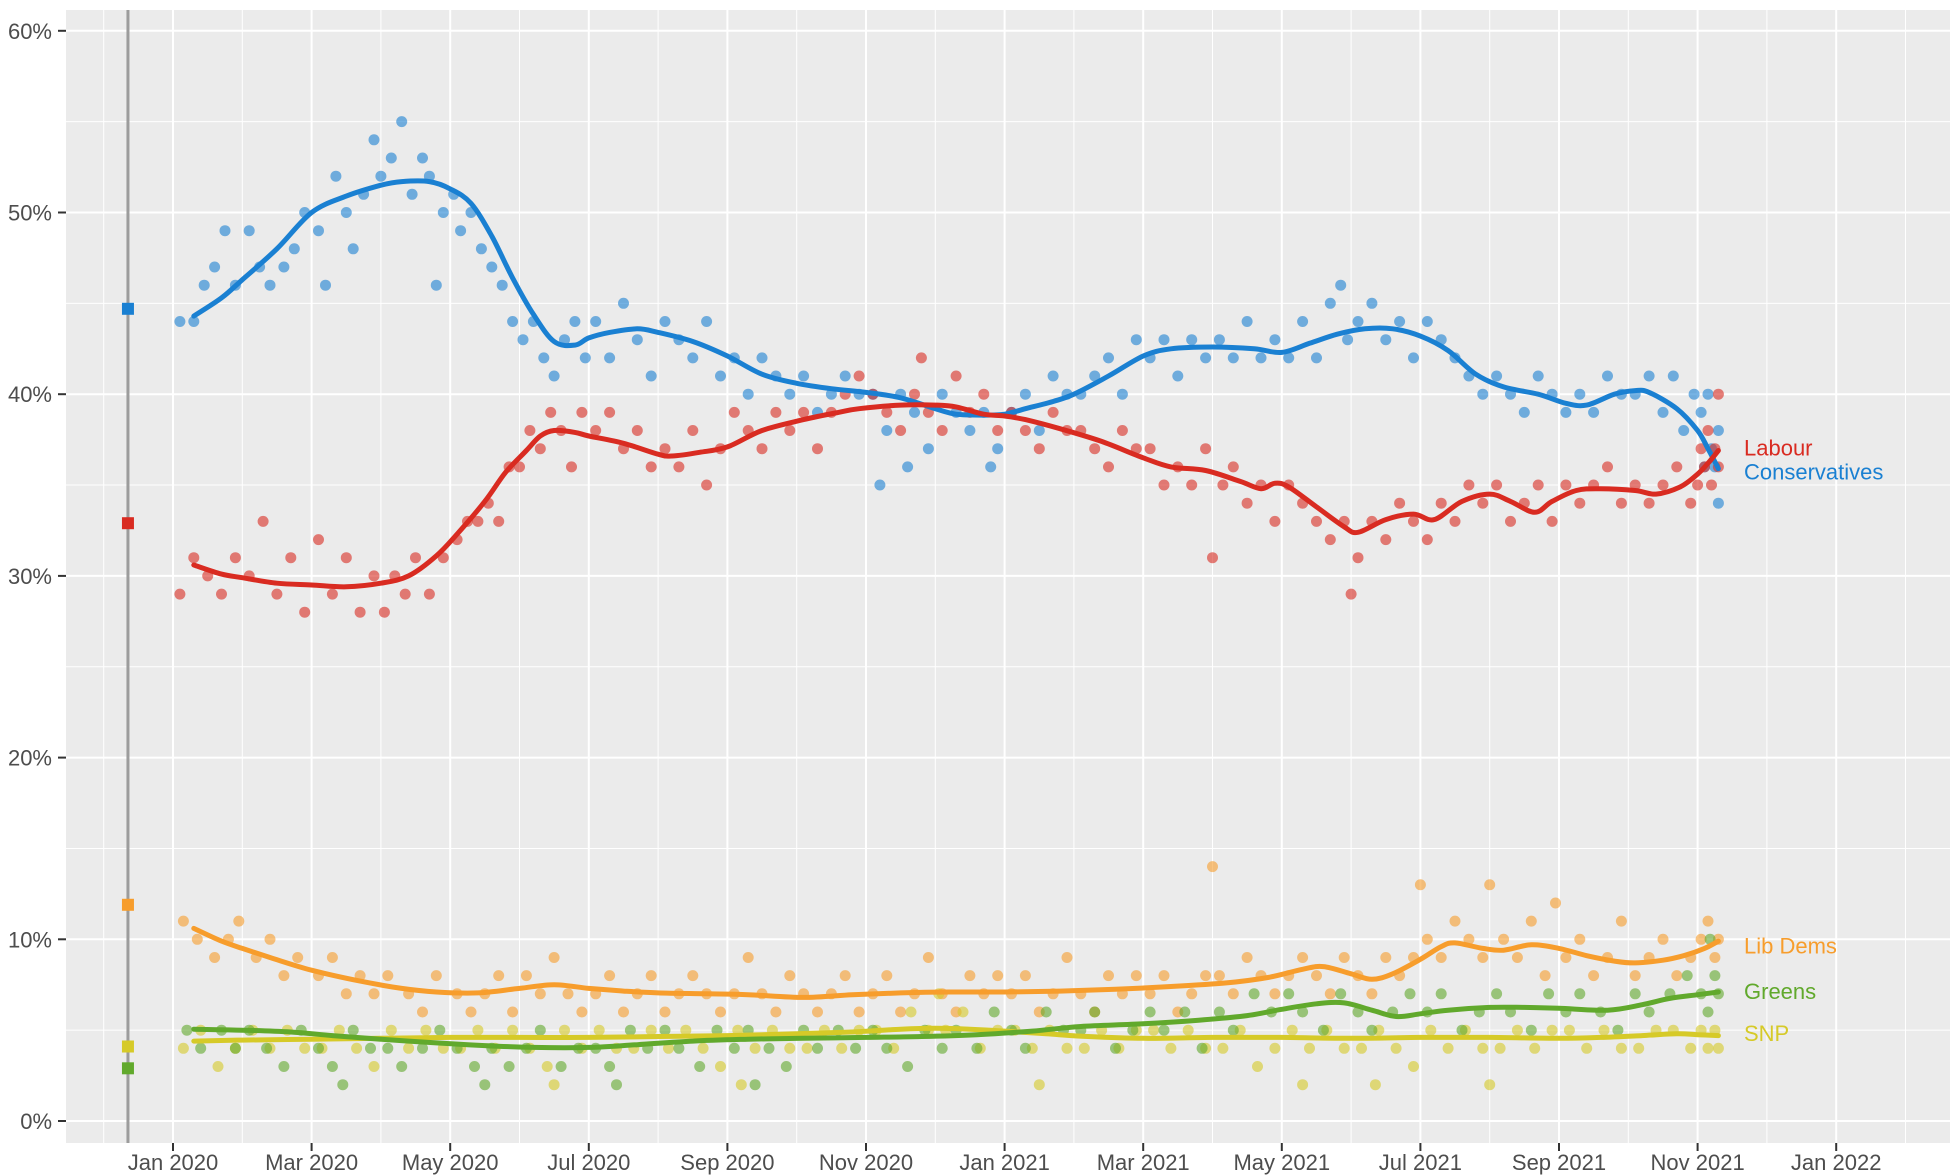 This screenshot has height=1176, width=1957. I want to click on series-label-conservatives: Conservatives, so click(1813, 471).